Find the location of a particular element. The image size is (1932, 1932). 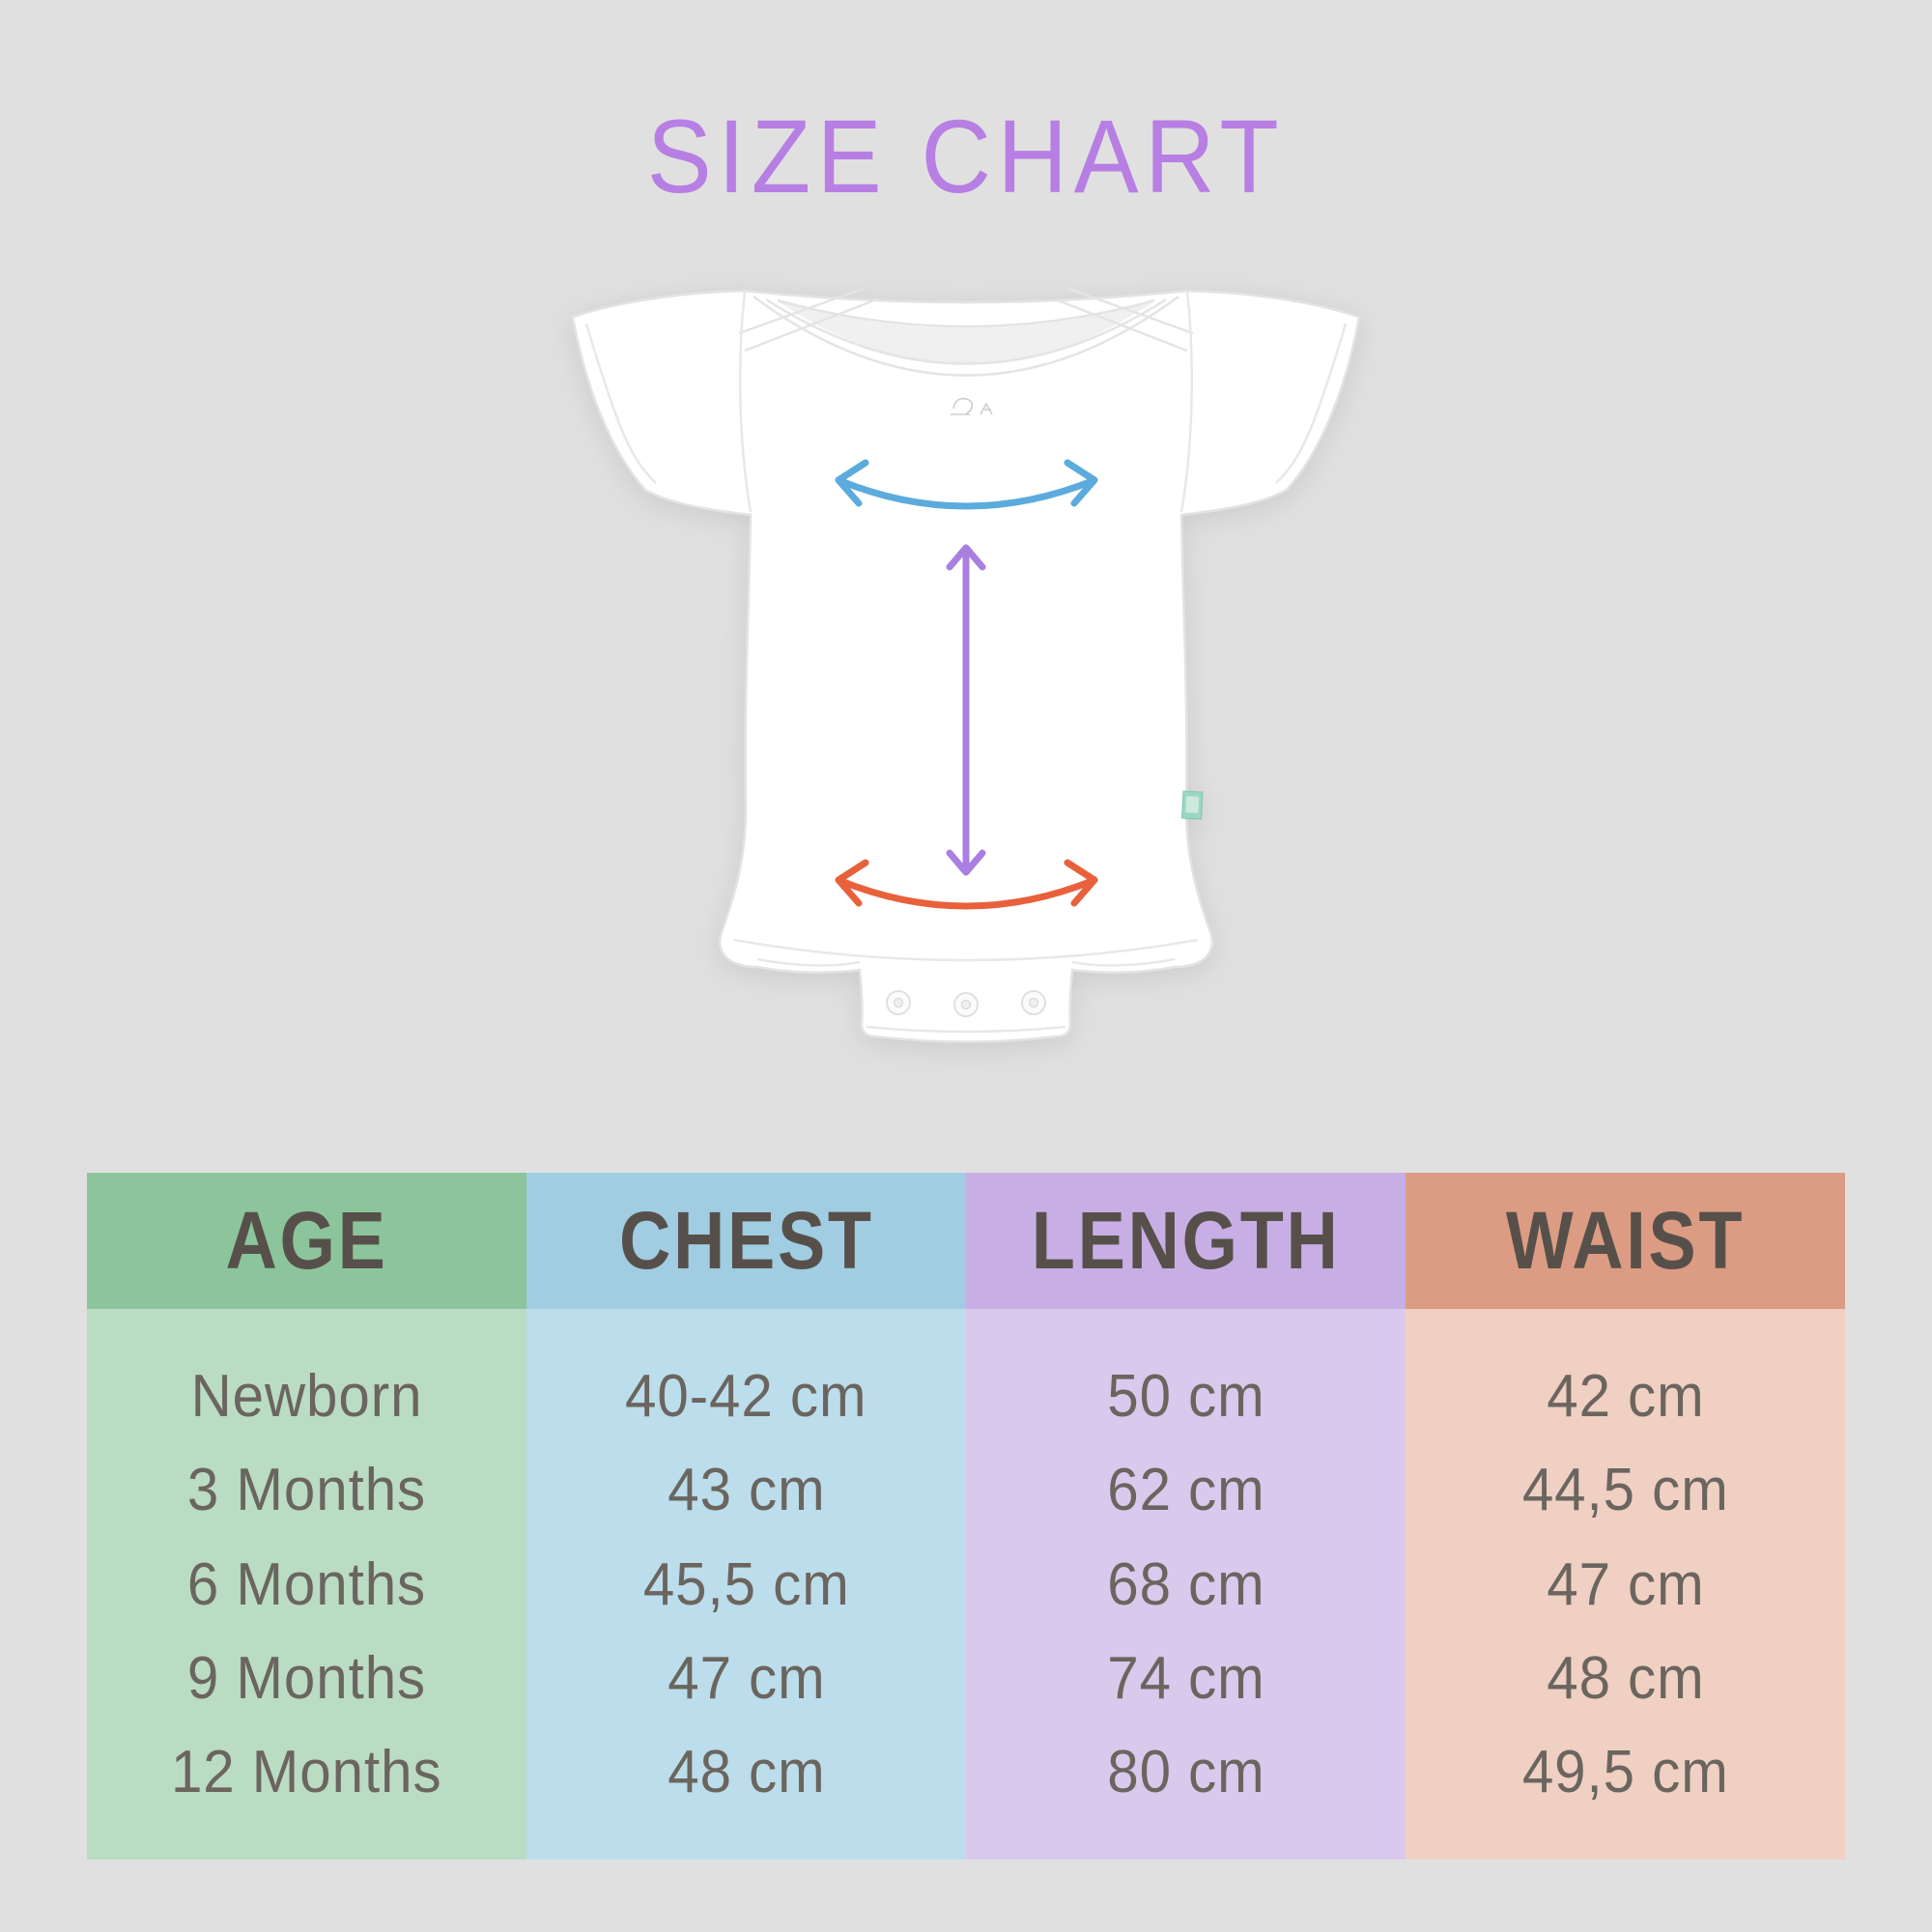

column-header-waist-label: WAIST is located at coordinates (1625, 1240).